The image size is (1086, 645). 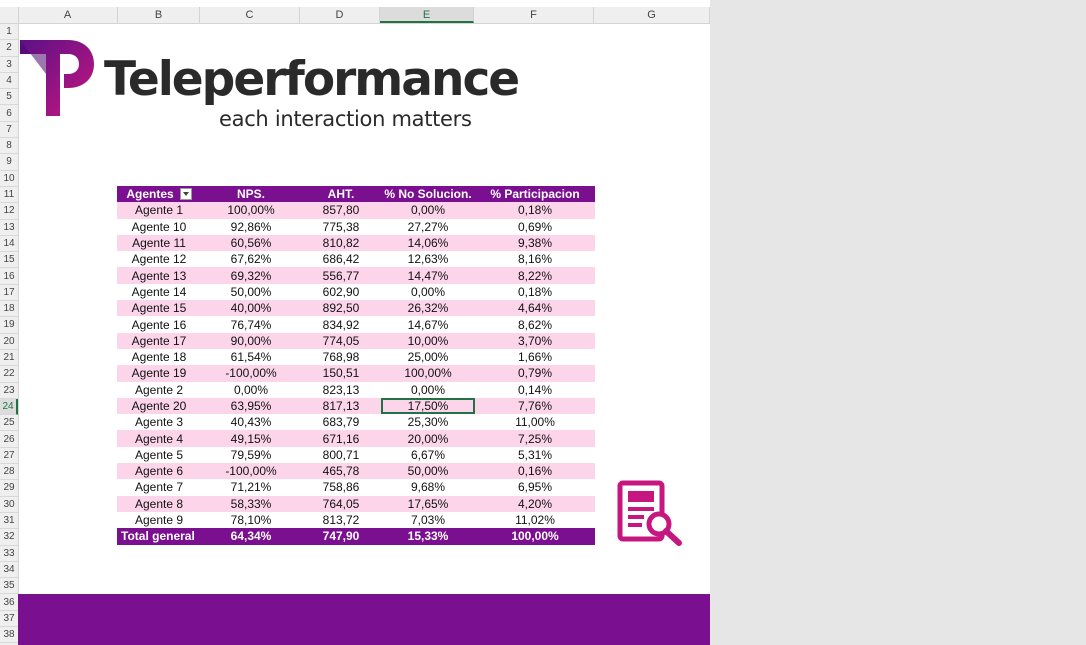 What do you see at coordinates (535, 308) in the screenshot?
I see `participacion-value-cell: 4,64%` at bounding box center [535, 308].